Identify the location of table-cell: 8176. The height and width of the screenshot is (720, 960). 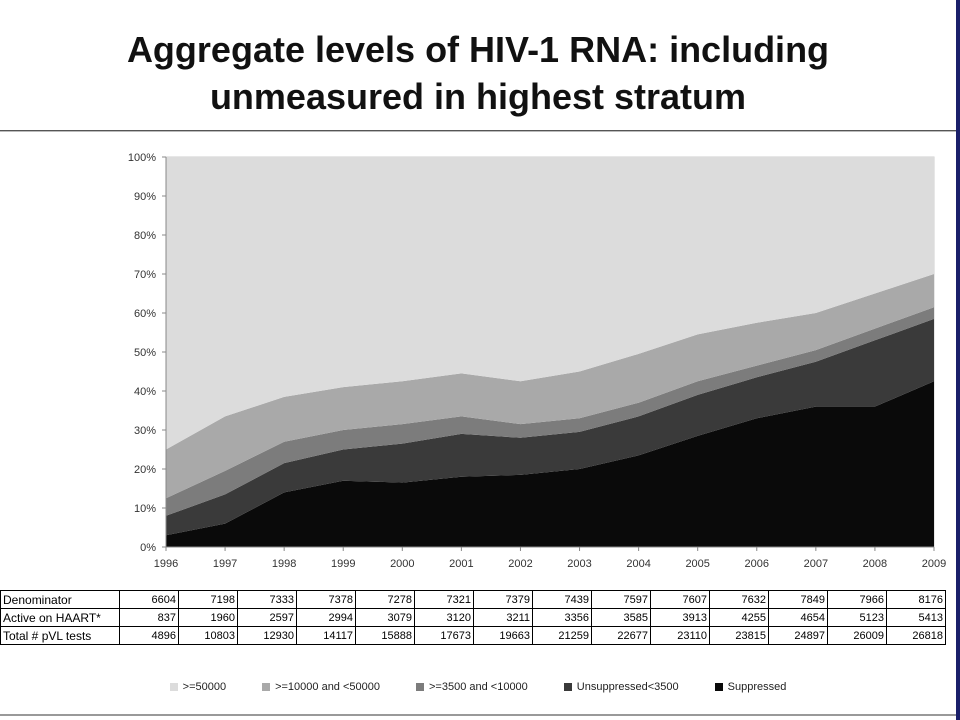
(916, 599).